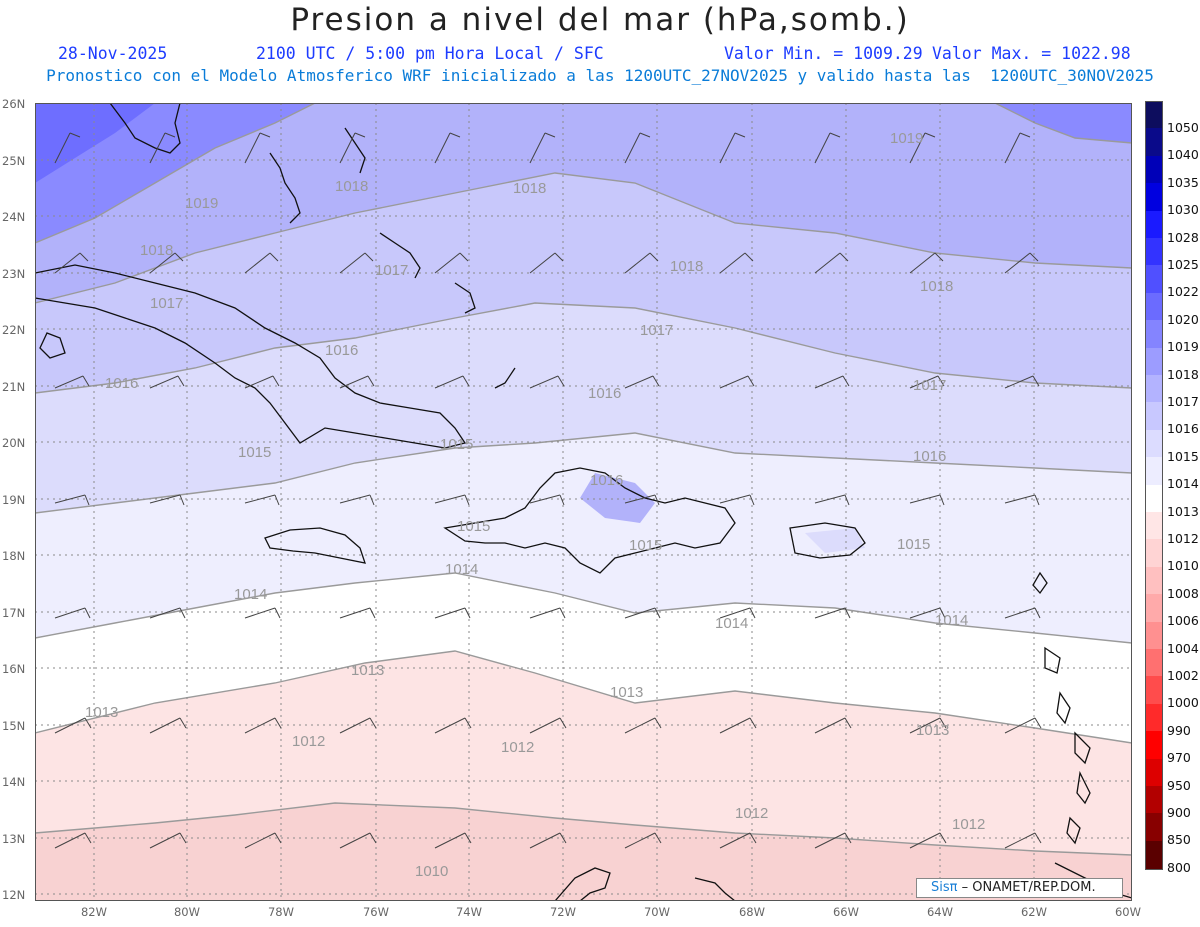  I want to click on colorbar-label: 1019, so click(1183, 347).